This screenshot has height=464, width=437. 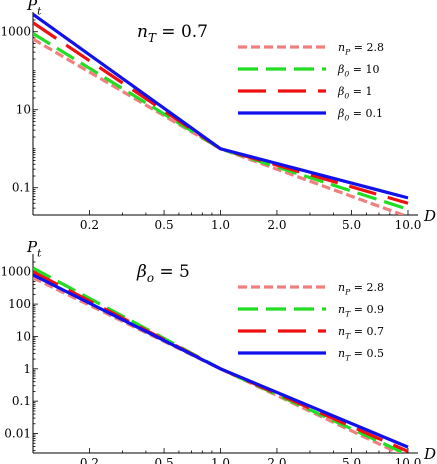 What do you see at coordinates (348, 357) in the screenshot?
I see `legend-label-4-sub: T` at bounding box center [348, 357].